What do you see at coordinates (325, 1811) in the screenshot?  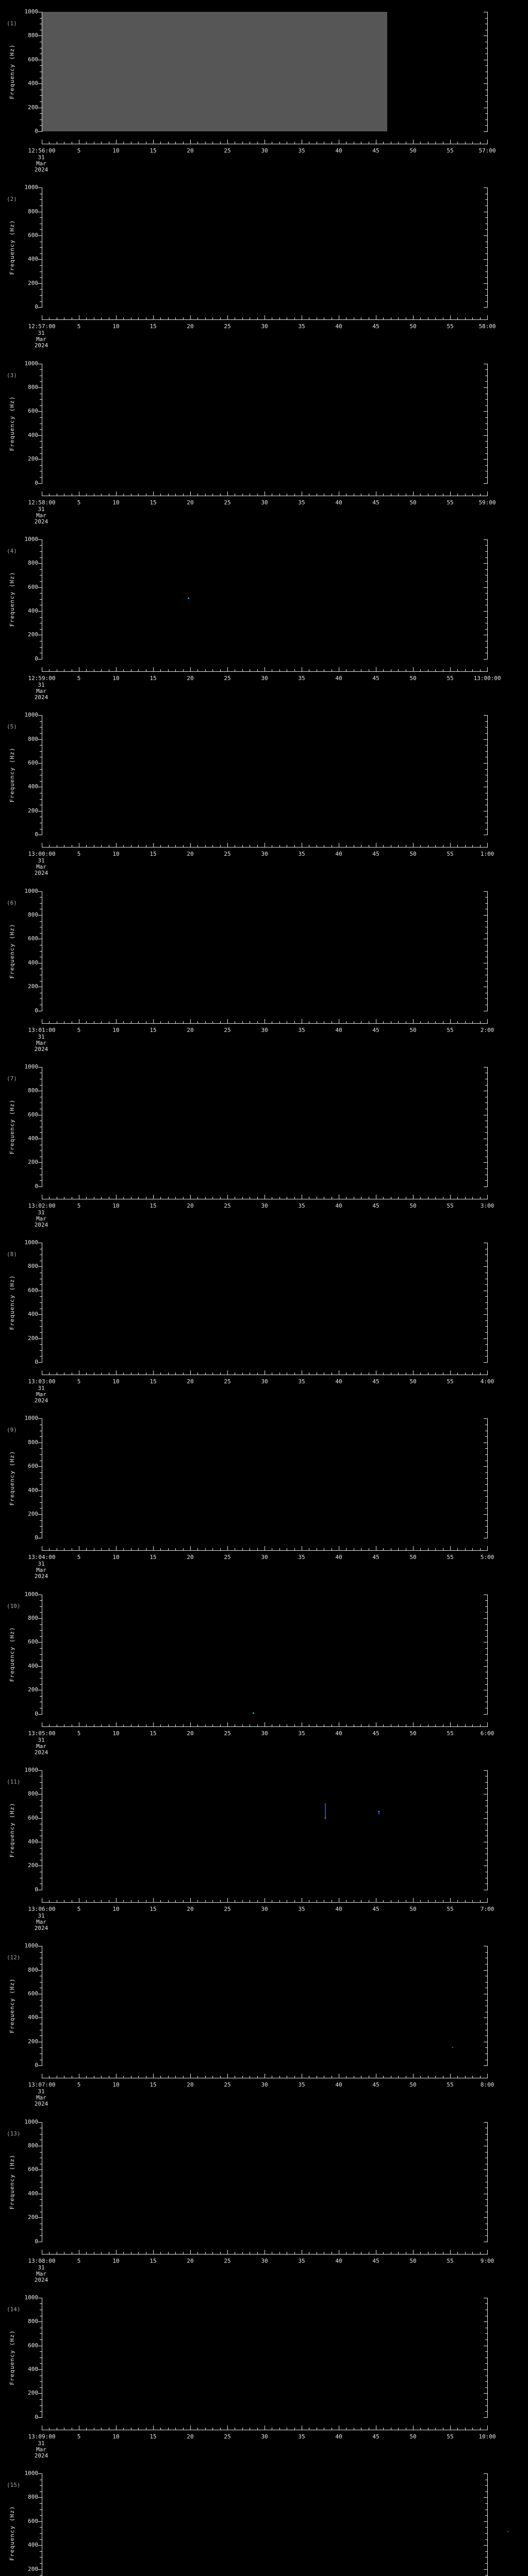 I see `event-line-mark` at bounding box center [325, 1811].